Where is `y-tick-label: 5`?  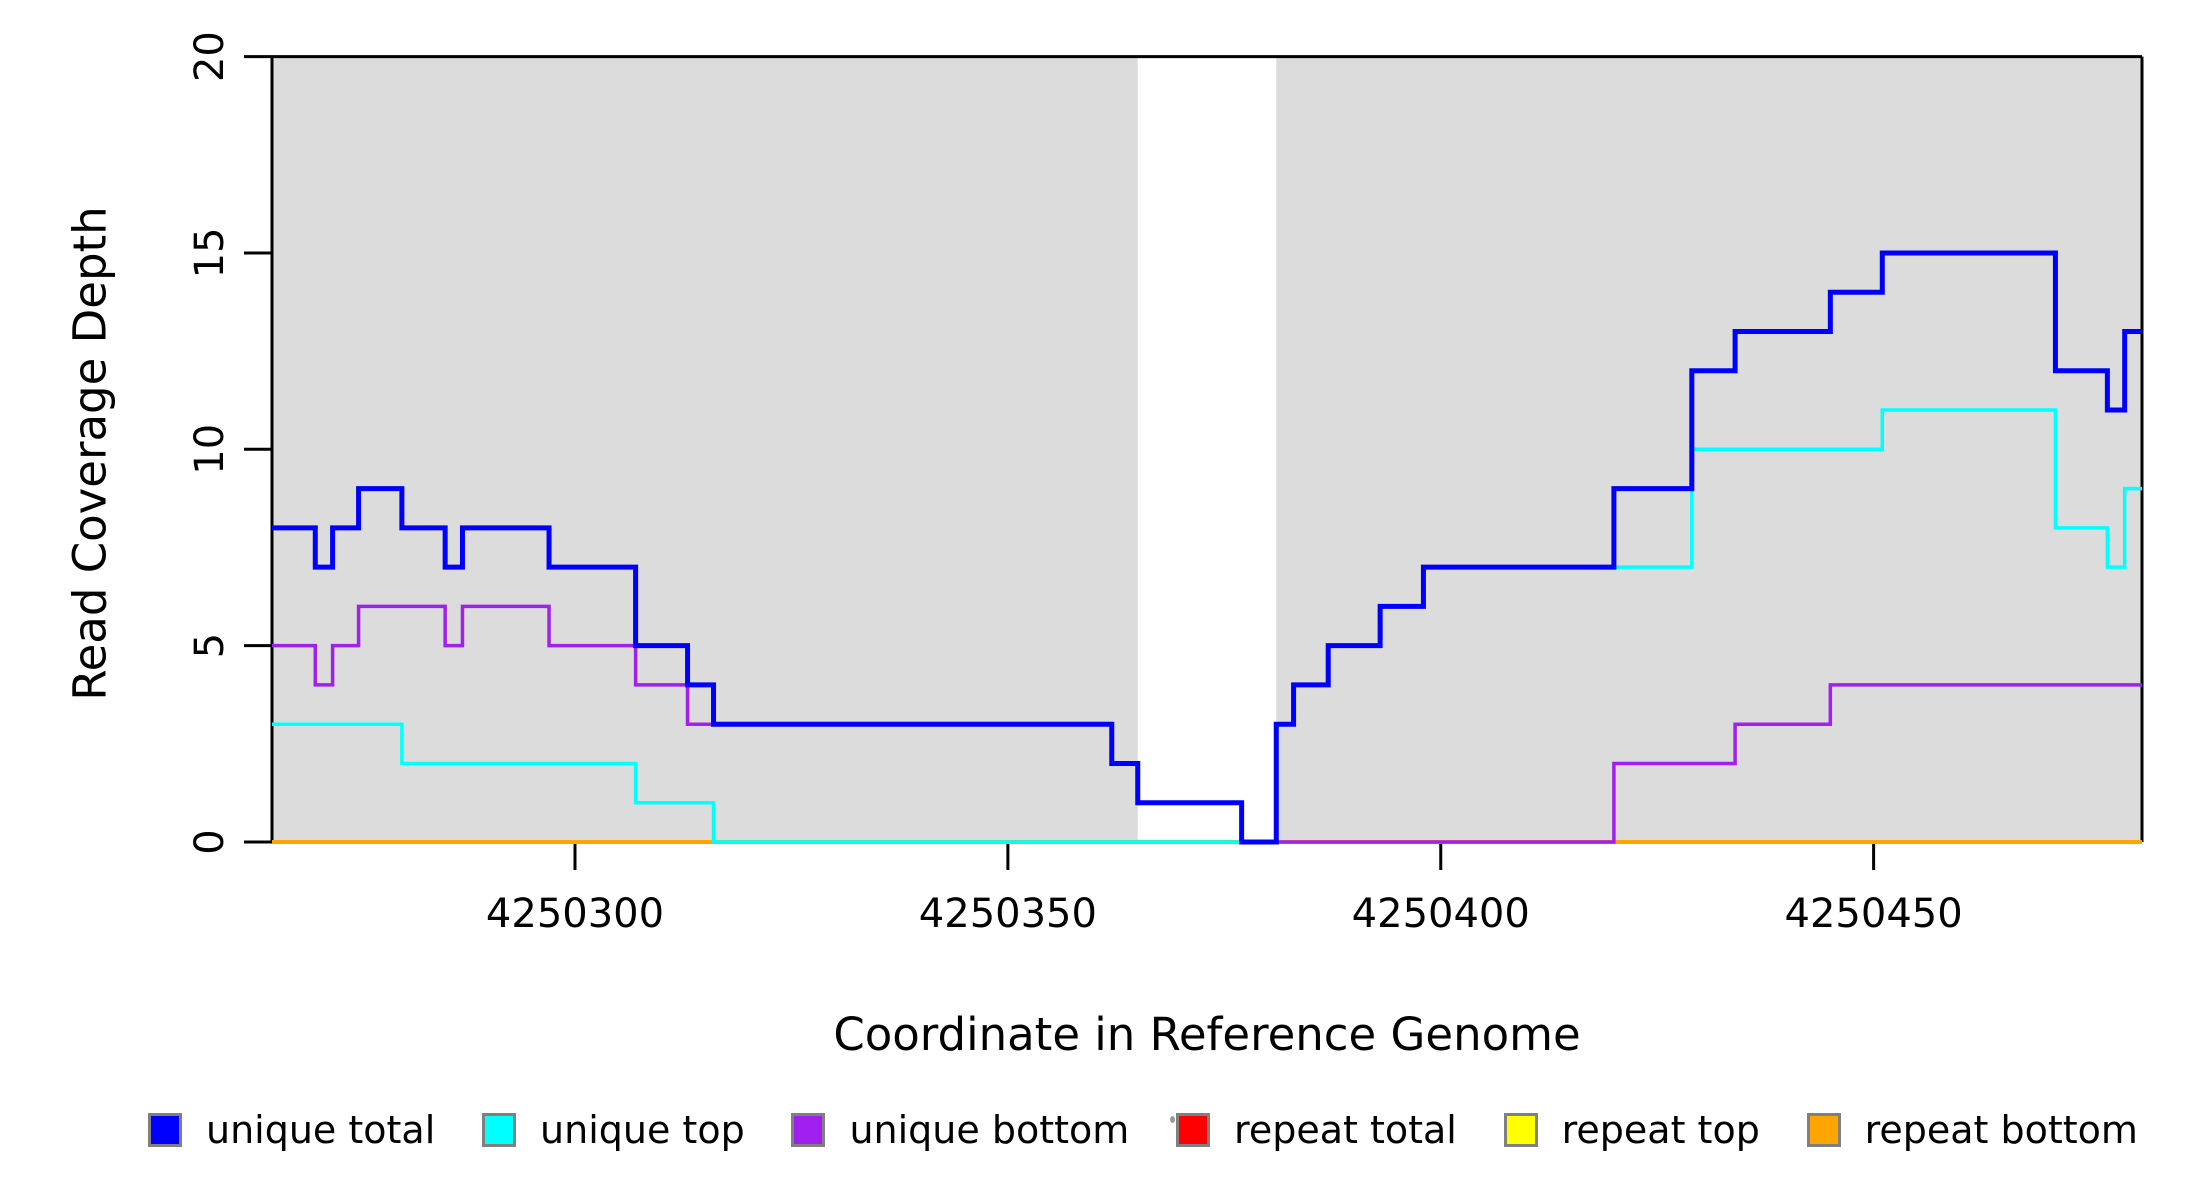
y-tick-label: 5 is located at coordinates (210, 645).